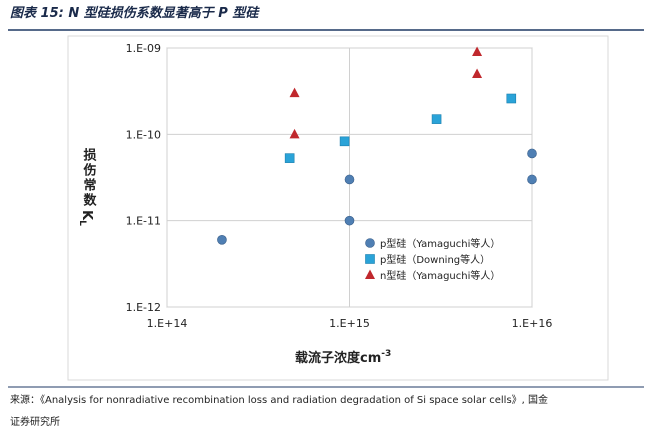 The height and width of the screenshot is (435, 652). Describe the element at coordinates (35, 421) in the screenshot. I see `source-line: 证券研究所` at that location.